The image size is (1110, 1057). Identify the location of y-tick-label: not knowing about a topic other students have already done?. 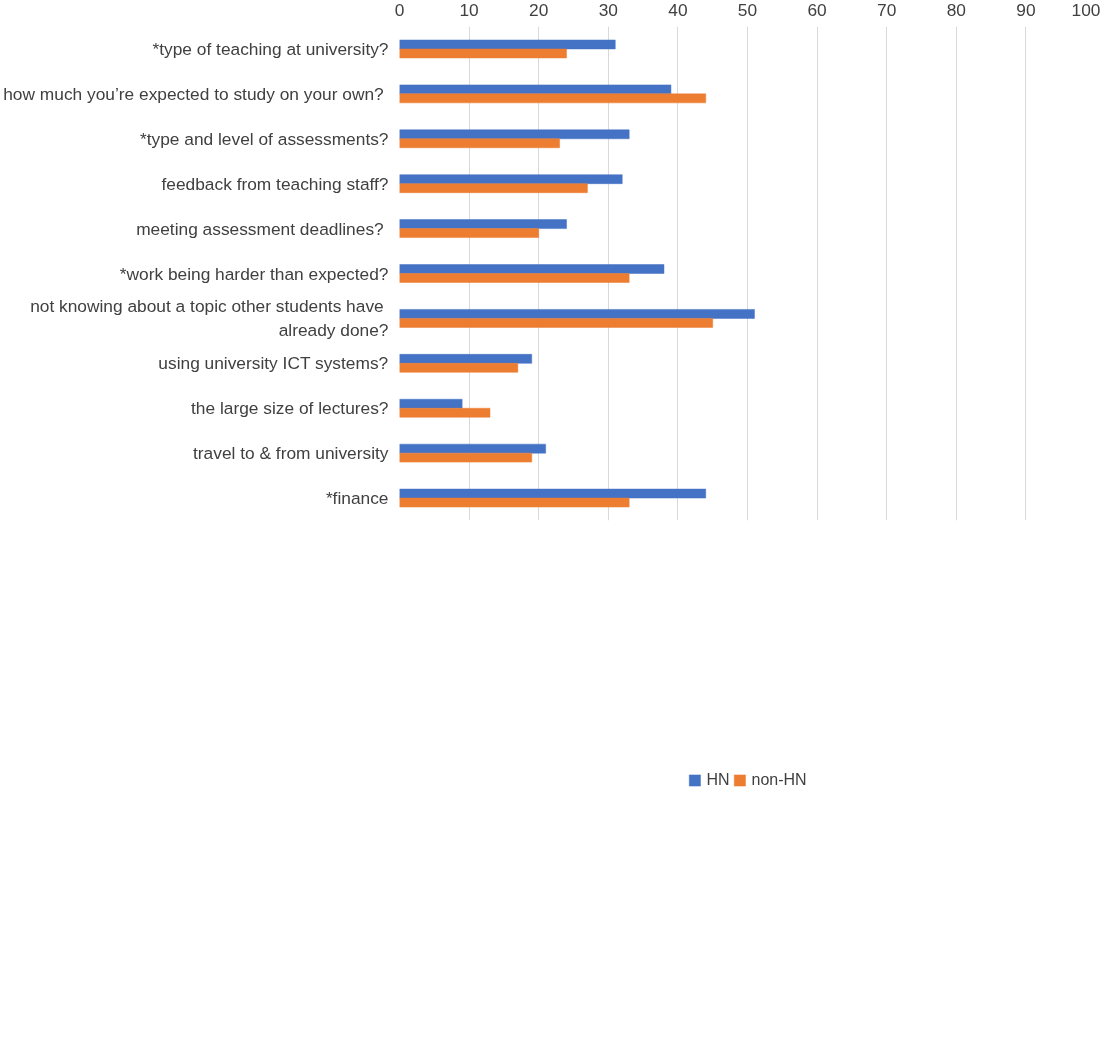
(209, 318).